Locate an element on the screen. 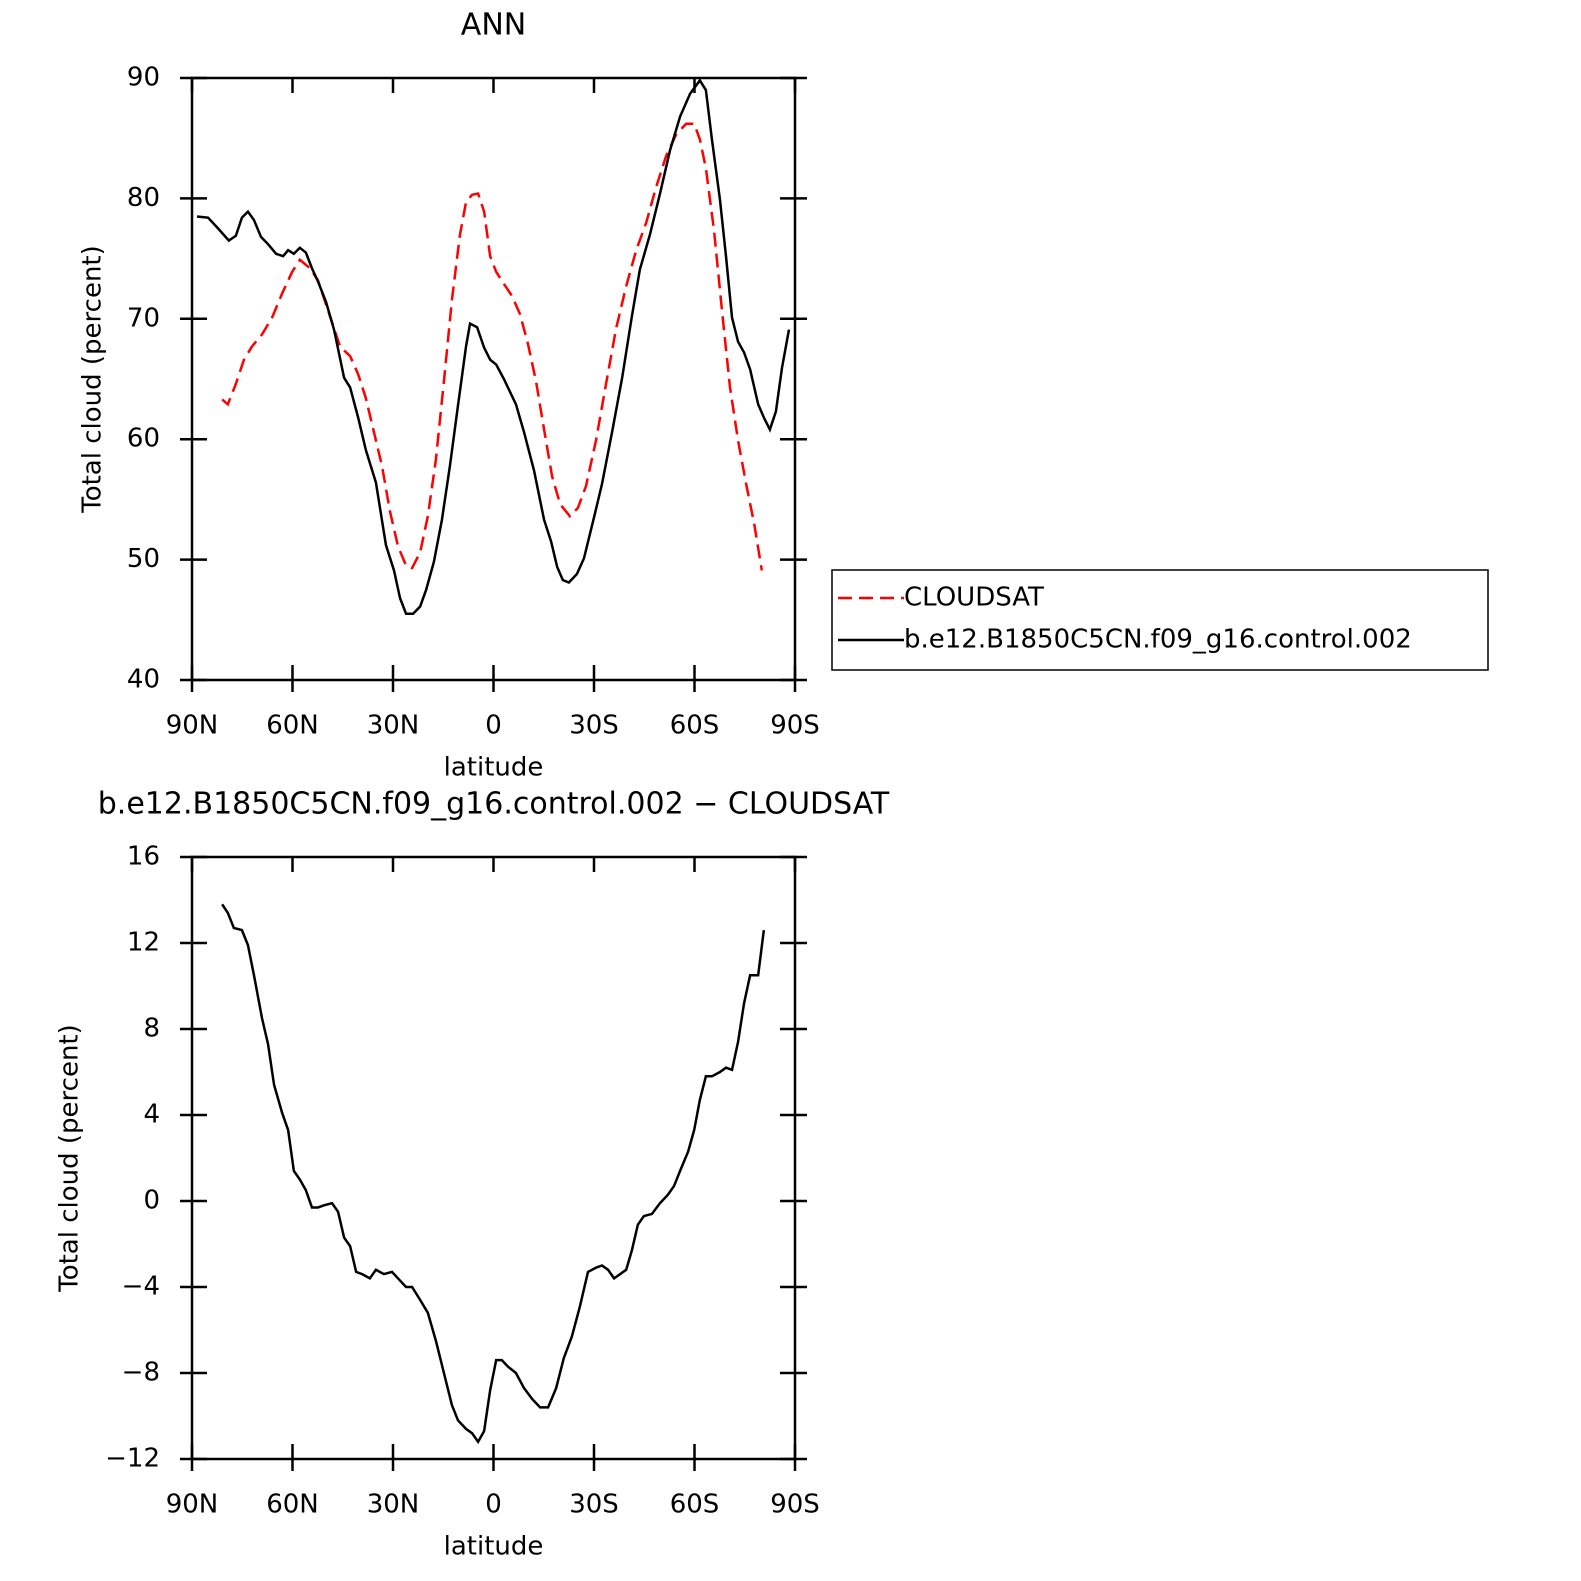 The height and width of the screenshot is (1581, 1581). y-tick-label: 50 is located at coordinates (143, 559).